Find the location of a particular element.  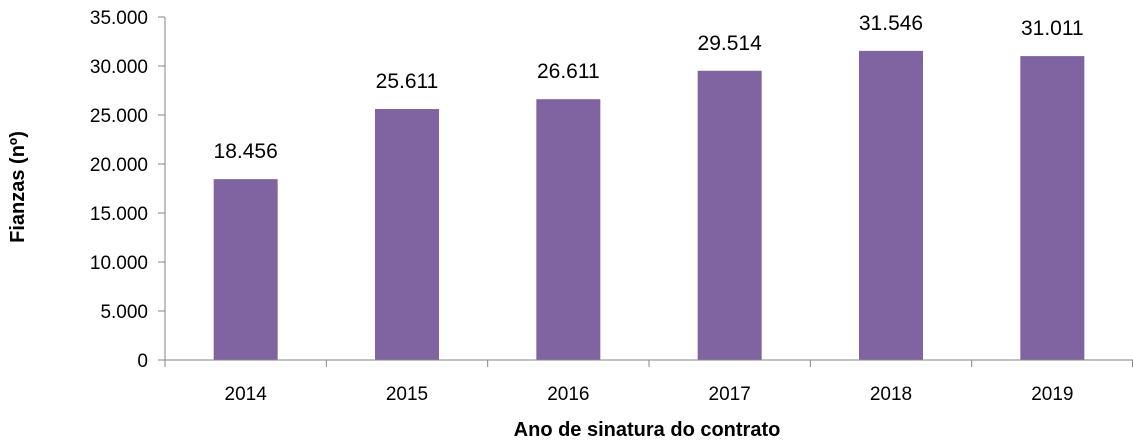

y-tick-label: 25.000 is located at coordinates (119, 116).